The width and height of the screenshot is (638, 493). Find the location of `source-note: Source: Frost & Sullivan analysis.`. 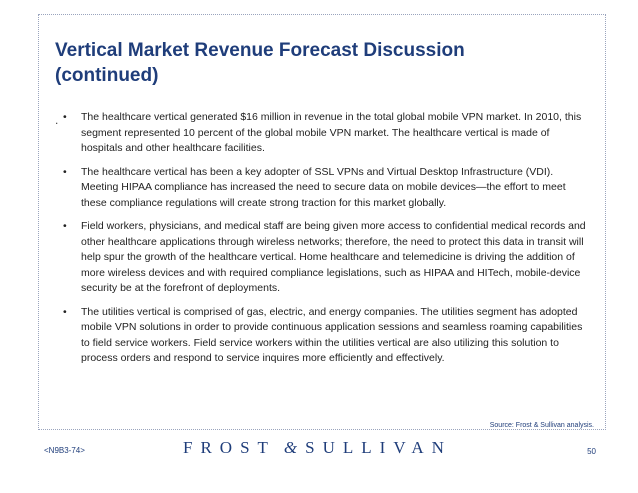

source-note: Source: Frost & Sullivan analysis. is located at coordinates (541, 425).